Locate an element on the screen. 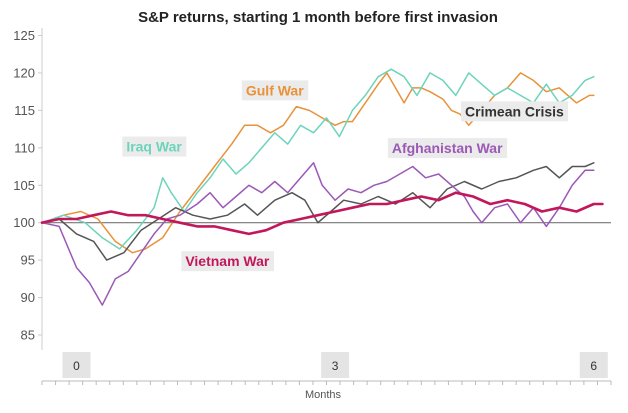 This screenshot has width=628, height=413. series-label-iraq-war: Iraq War is located at coordinates (154, 146).